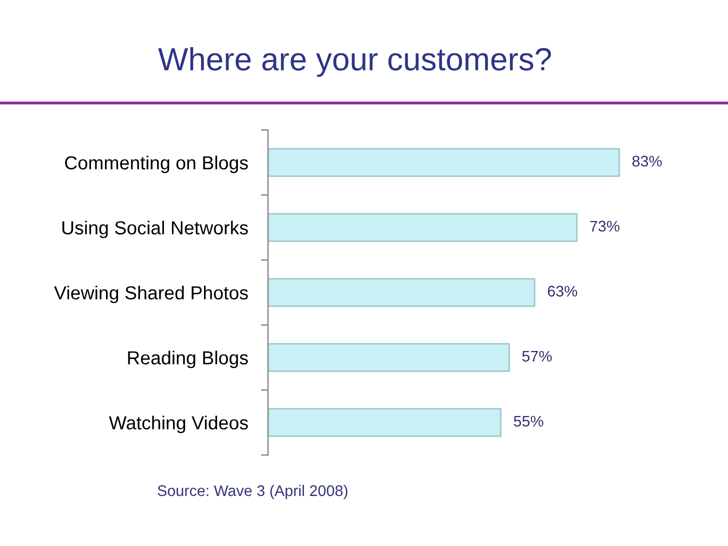  I want to click on data-label: 55%, so click(529, 421).